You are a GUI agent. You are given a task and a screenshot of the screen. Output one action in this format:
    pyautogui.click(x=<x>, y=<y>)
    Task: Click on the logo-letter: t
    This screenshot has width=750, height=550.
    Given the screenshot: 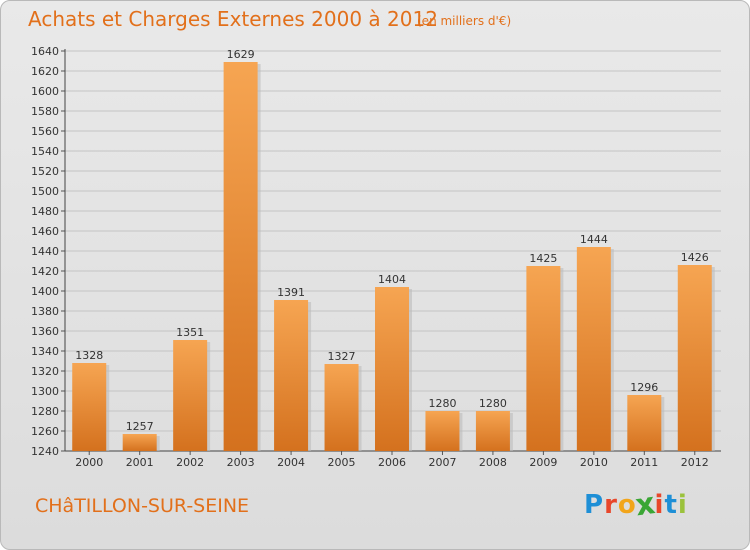 What is the action you would take?
    pyautogui.click(x=671, y=505)
    